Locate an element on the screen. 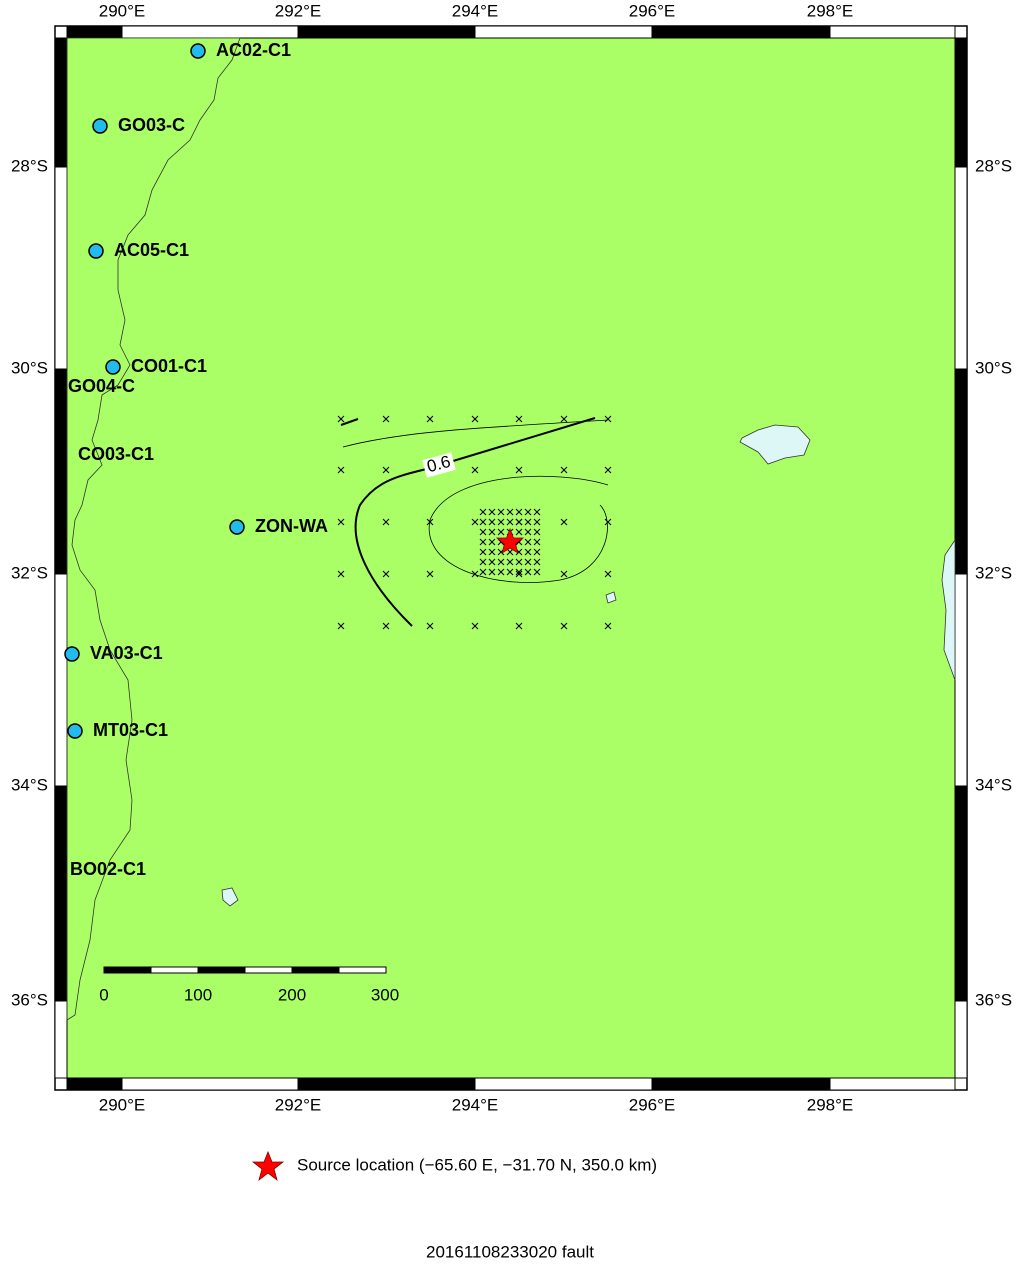  station-label: GO04-C is located at coordinates (101, 386).